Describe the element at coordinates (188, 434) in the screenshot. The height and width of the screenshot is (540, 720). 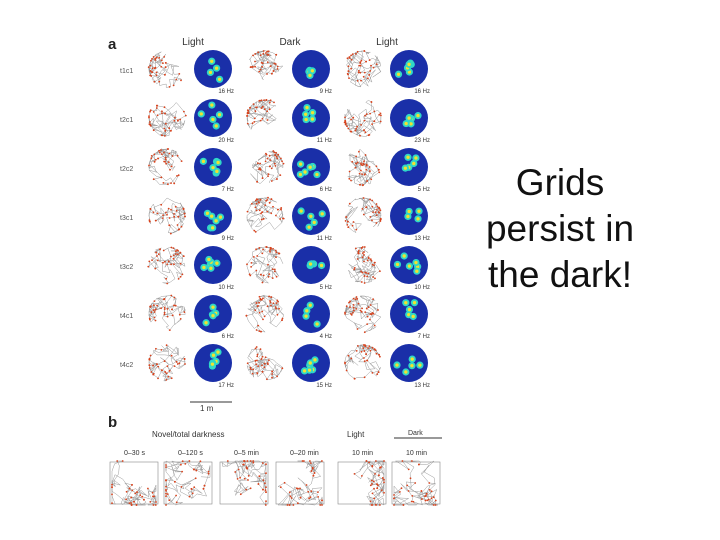
I see `group-novel-label: Novel/total darkness` at that location.